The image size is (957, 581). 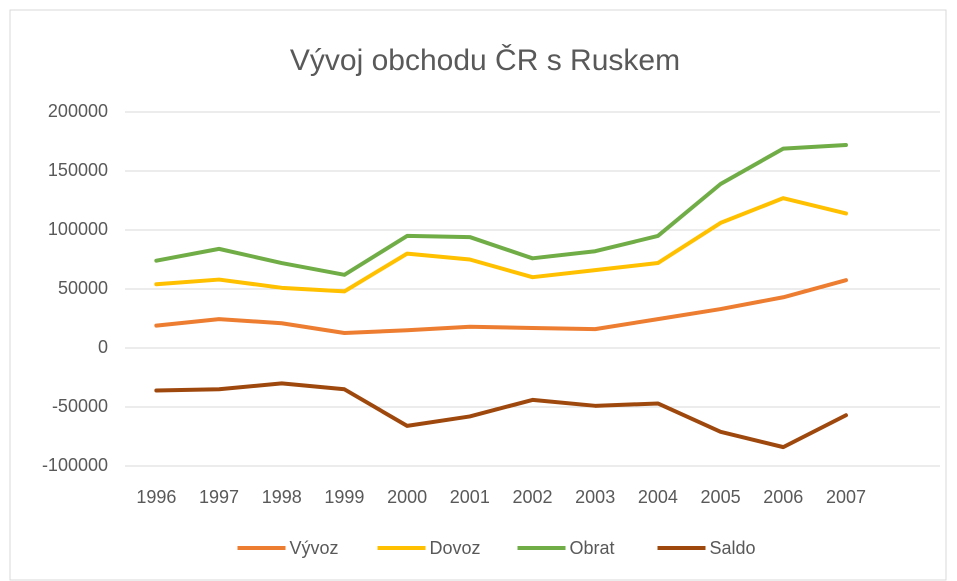 What do you see at coordinates (282, 497) in the screenshot?
I see `x-tick-label: 1998` at bounding box center [282, 497].